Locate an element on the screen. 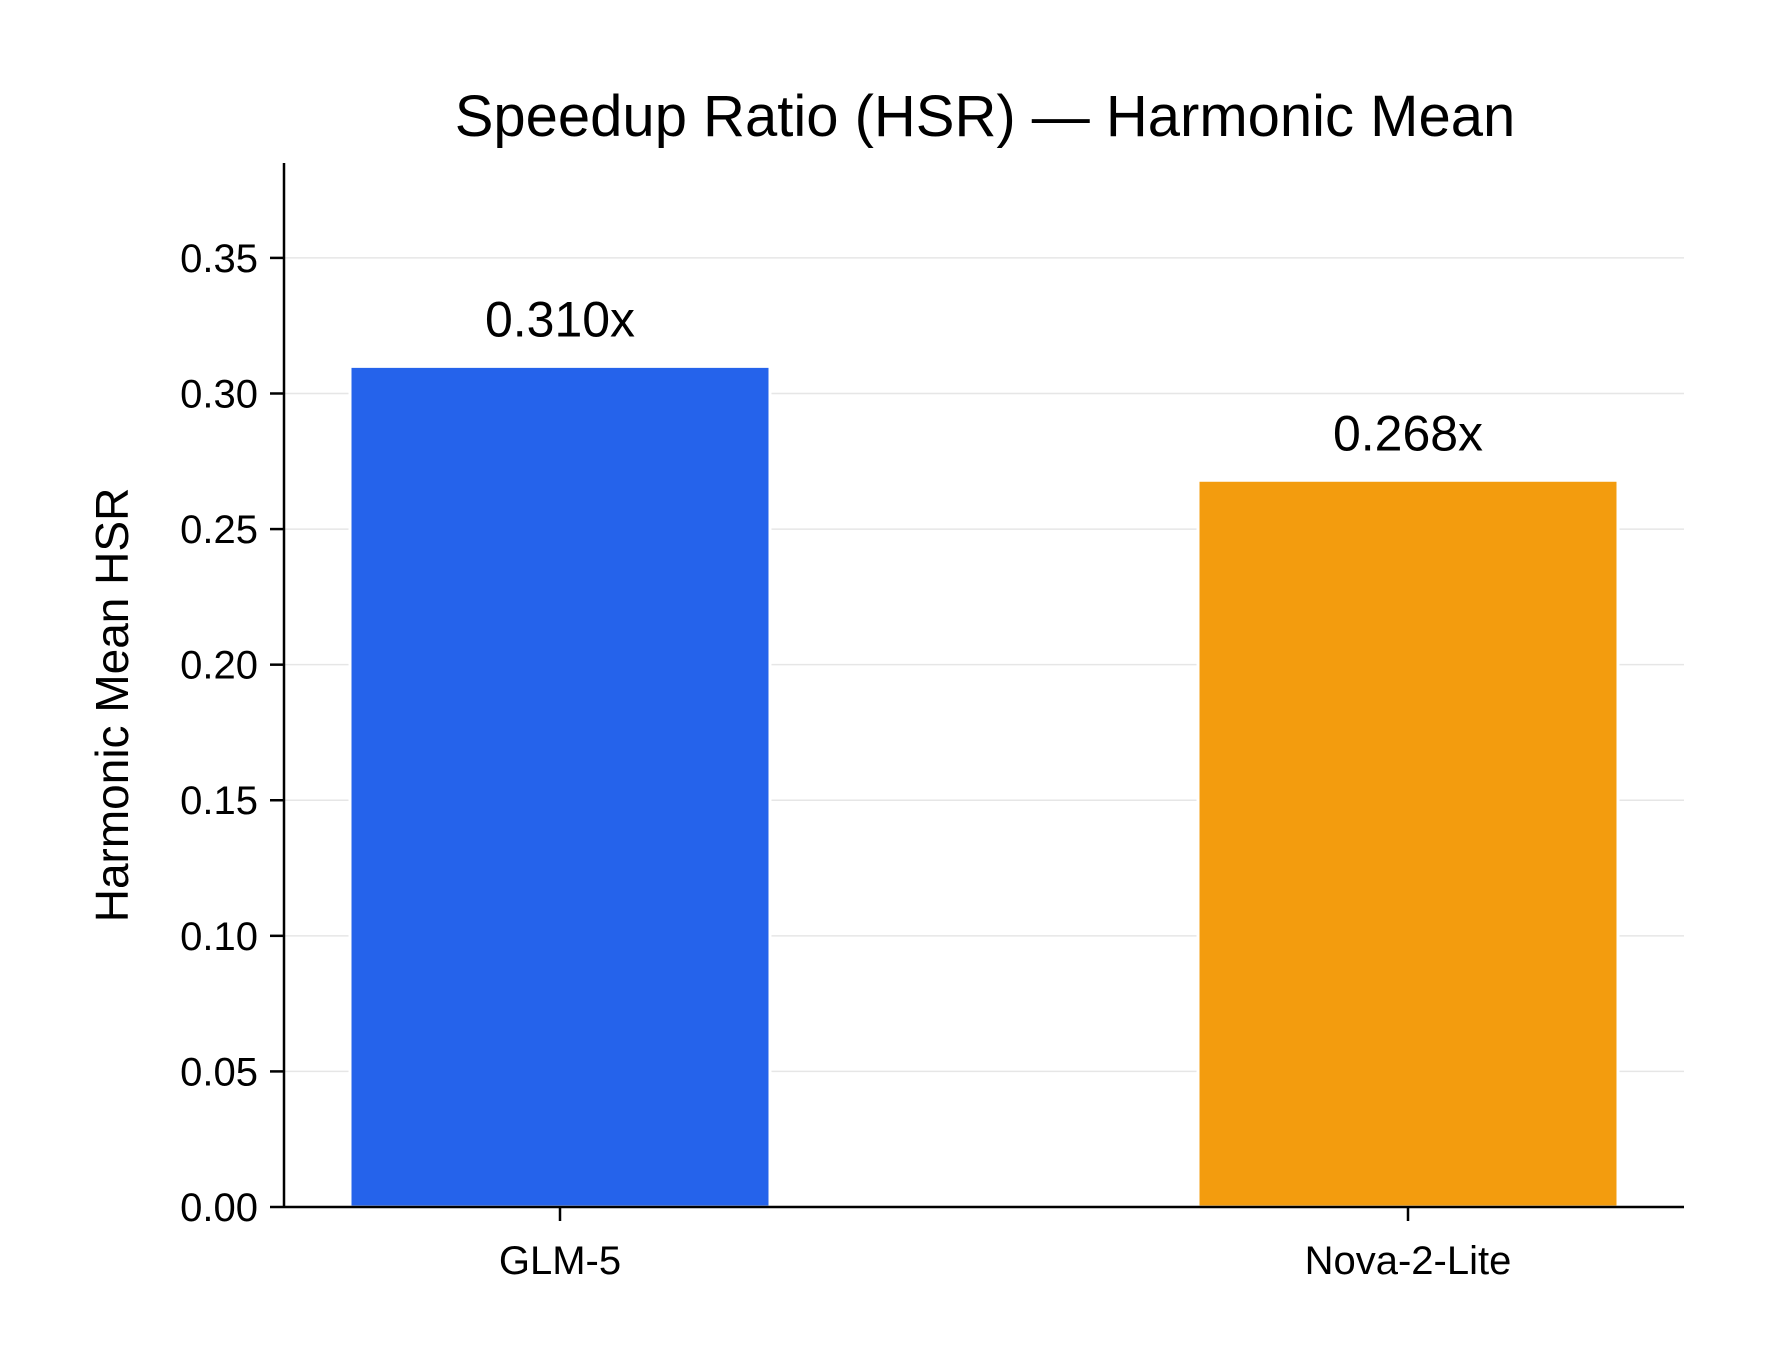 The height and width of the screenshot is (1368, 1768). bar-nova-2-lite is located at coordinates (1408, 843).